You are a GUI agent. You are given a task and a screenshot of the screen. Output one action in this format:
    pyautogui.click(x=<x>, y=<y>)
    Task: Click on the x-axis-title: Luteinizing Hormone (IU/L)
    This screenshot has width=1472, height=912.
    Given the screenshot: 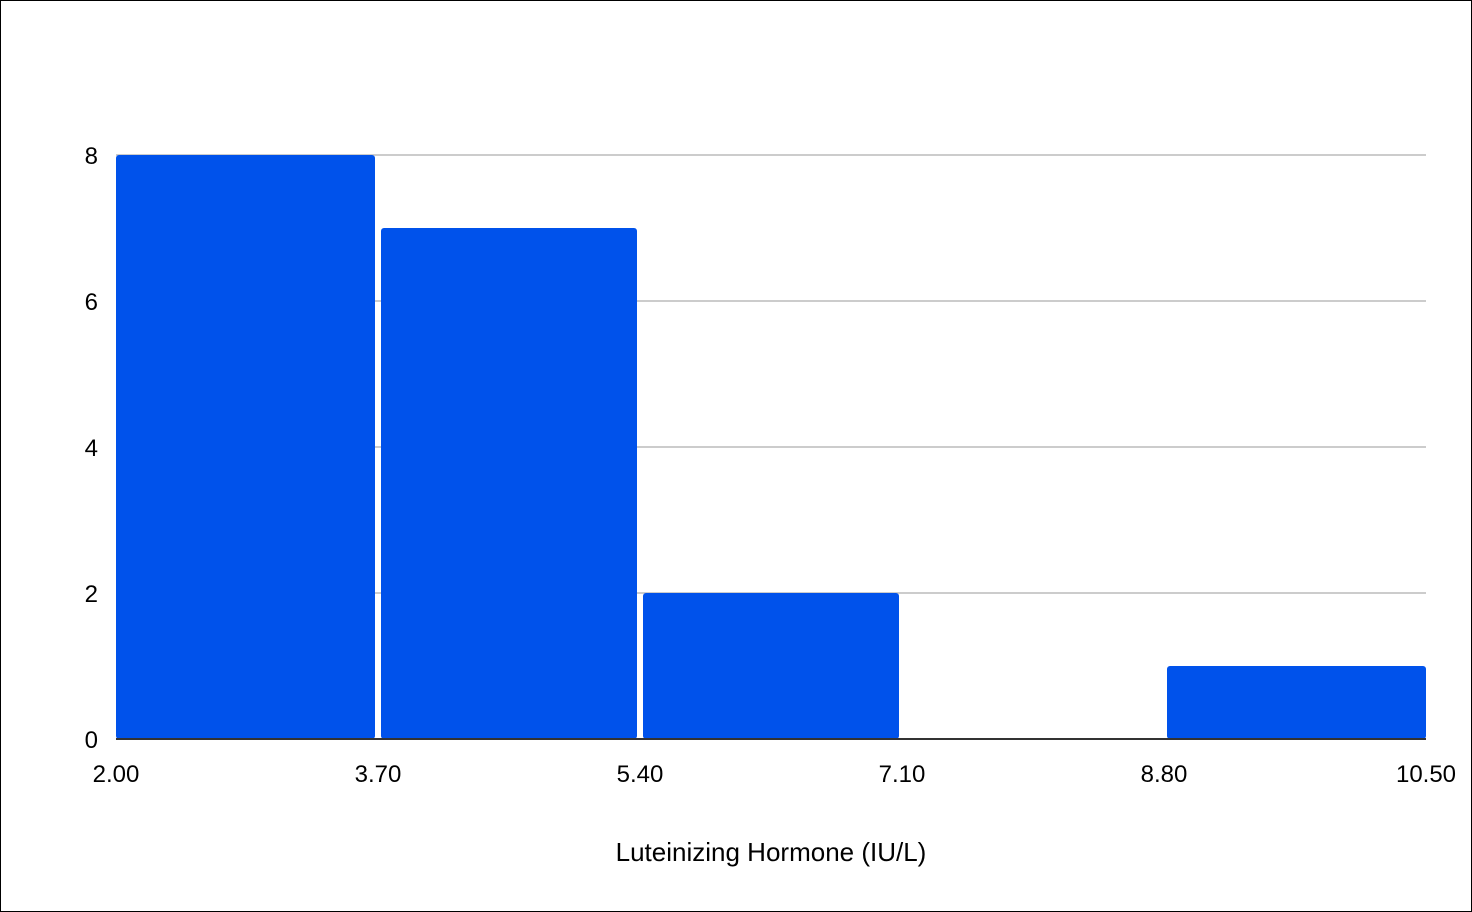 What is the action you would take?
    pyautogui.click(x=771, y=852)
    